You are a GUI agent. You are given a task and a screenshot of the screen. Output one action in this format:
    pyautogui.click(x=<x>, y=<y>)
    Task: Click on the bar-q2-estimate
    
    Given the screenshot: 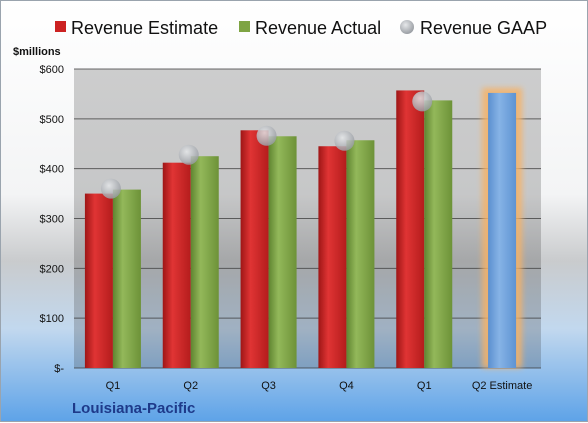 What is the action you would take?
    pyautogui.click(x=502, y=230)
    